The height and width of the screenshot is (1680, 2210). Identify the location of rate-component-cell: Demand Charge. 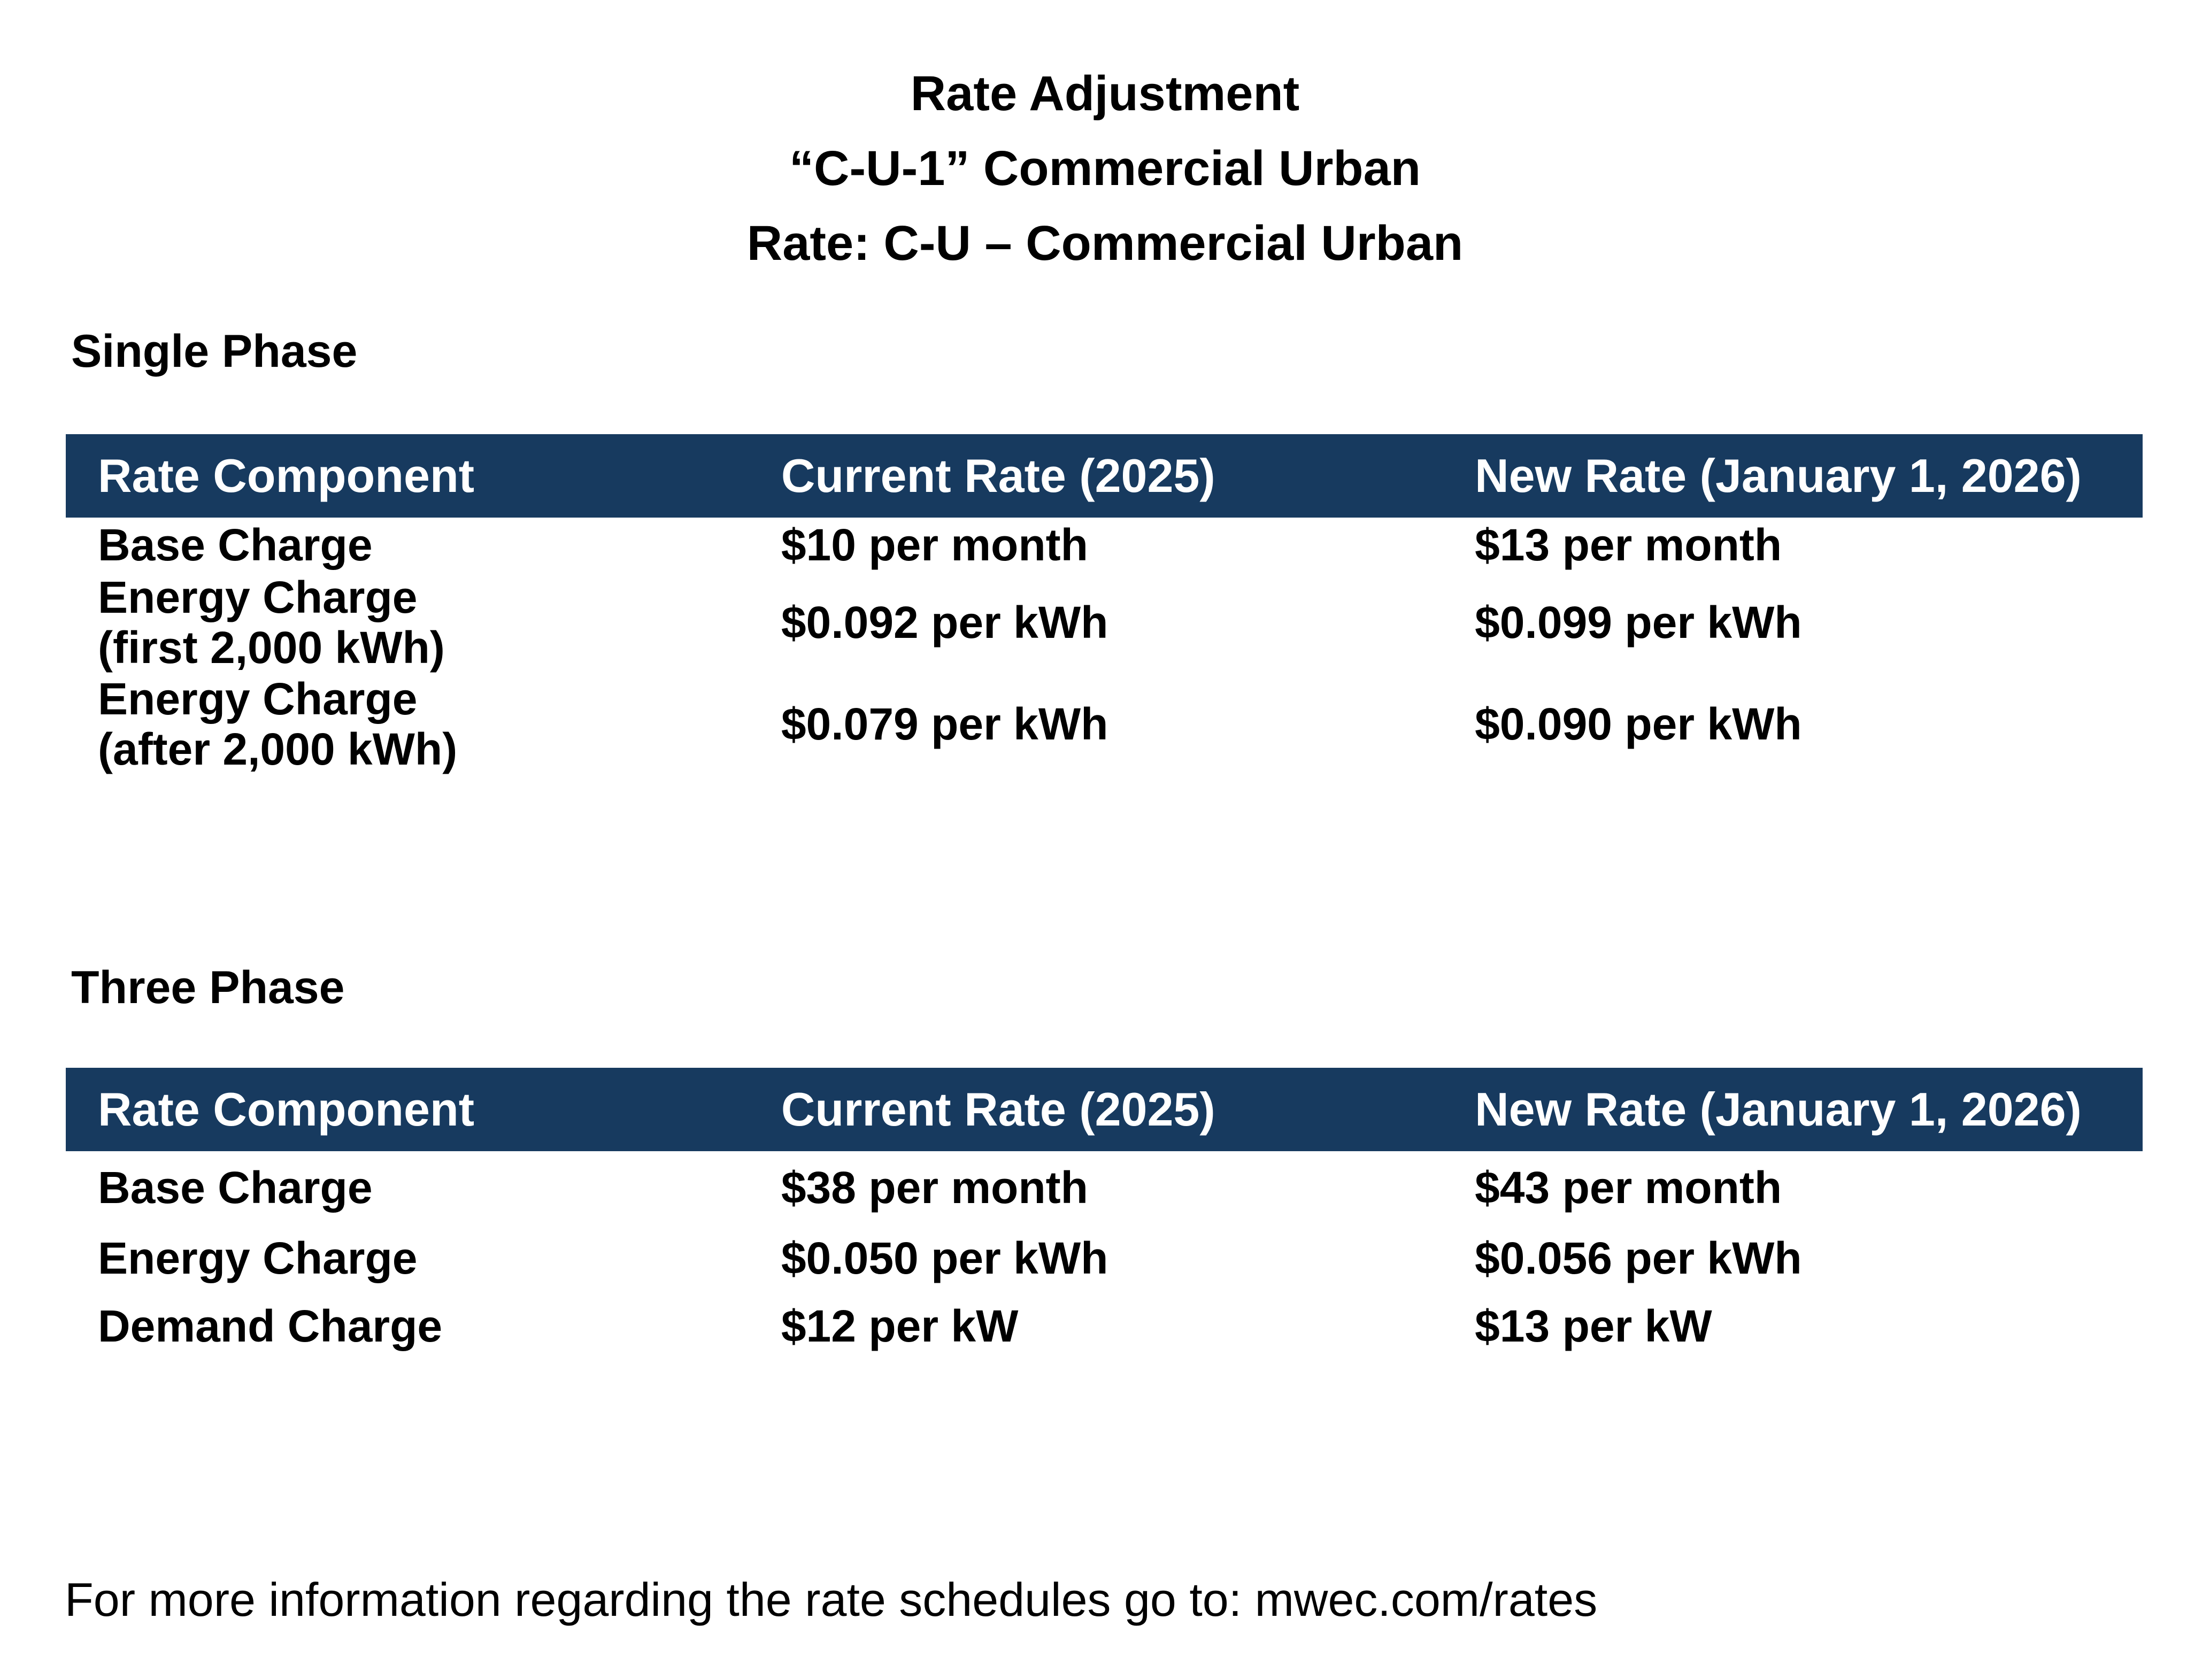
(270, 1325).